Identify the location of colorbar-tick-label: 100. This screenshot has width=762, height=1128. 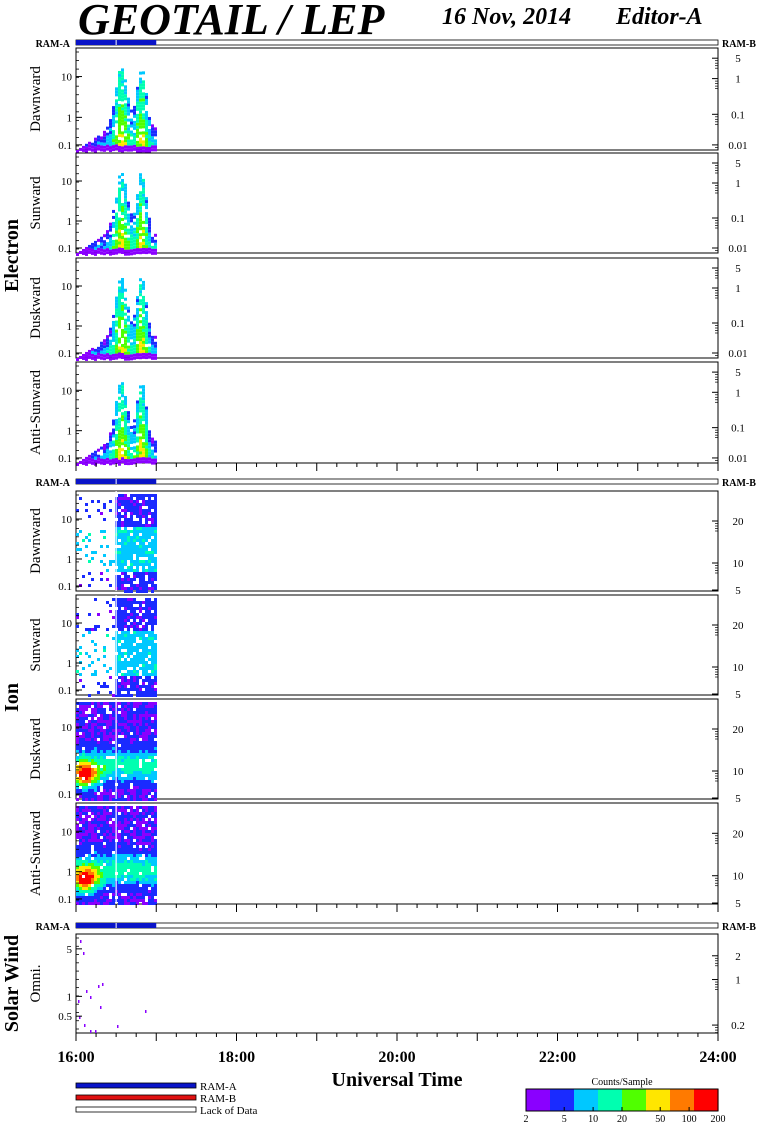
(689, 1119).